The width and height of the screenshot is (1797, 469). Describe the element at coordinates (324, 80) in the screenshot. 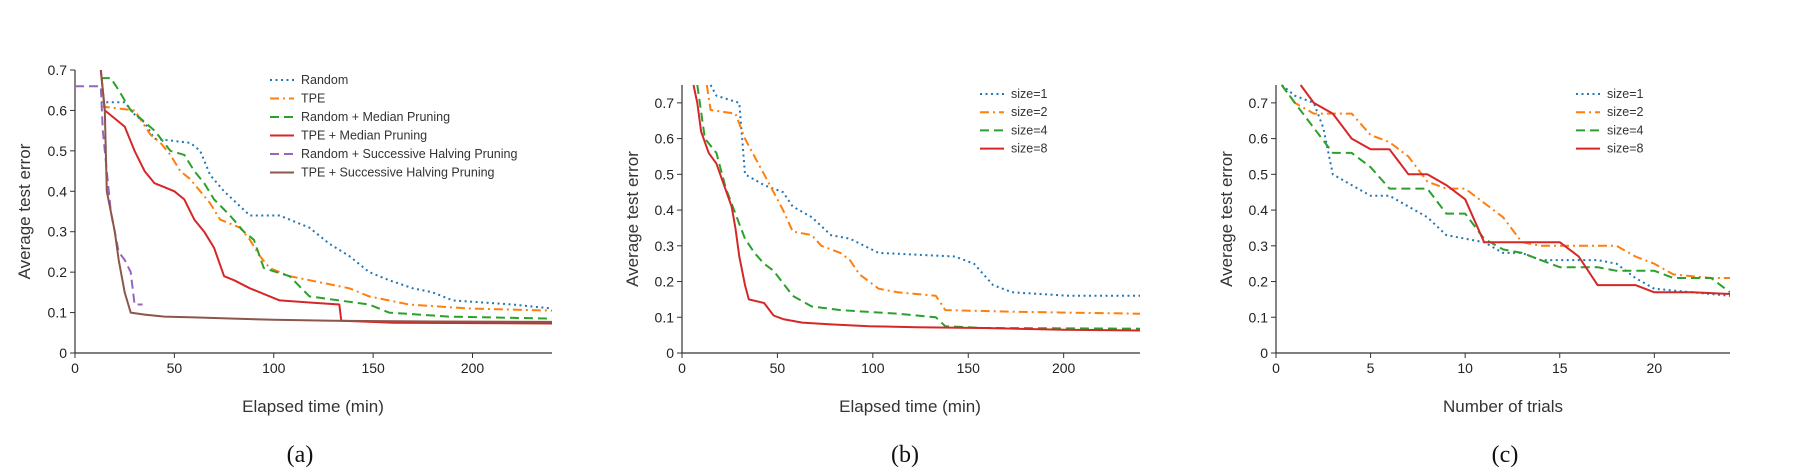

I see `legend-label: Random` at that location.